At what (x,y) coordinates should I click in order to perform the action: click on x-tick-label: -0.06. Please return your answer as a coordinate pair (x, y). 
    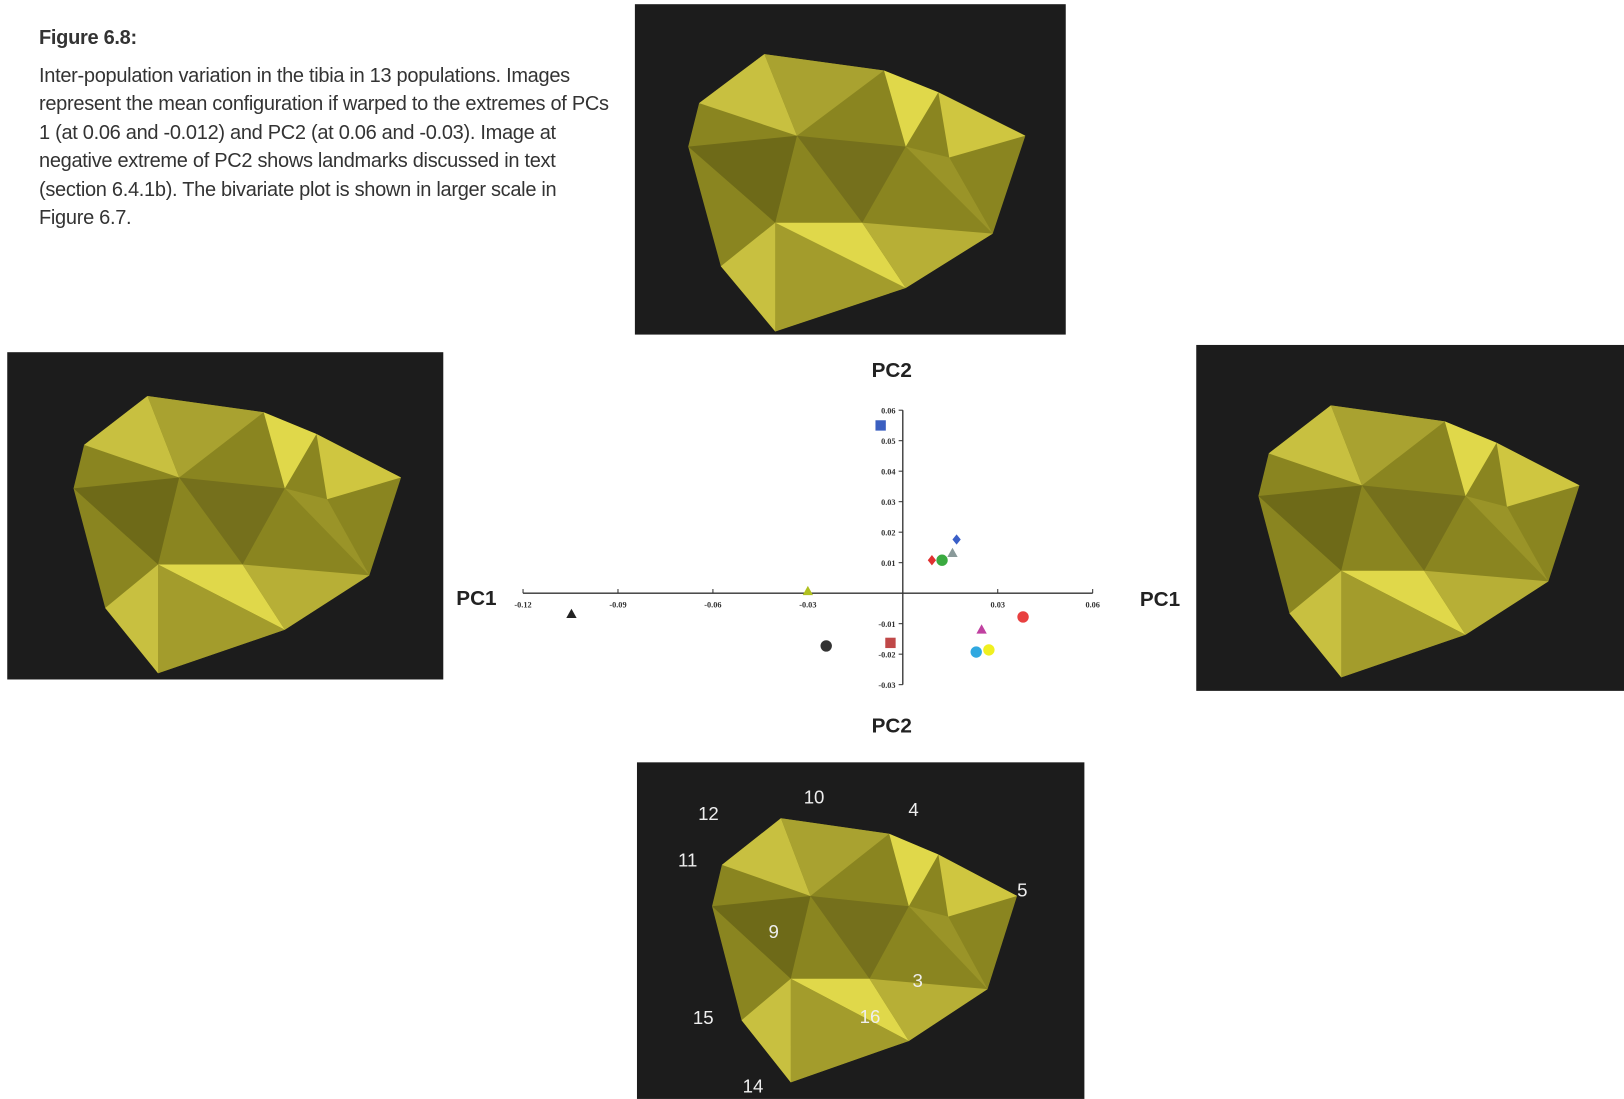
    Looking at the image, I should click on (712, 605).